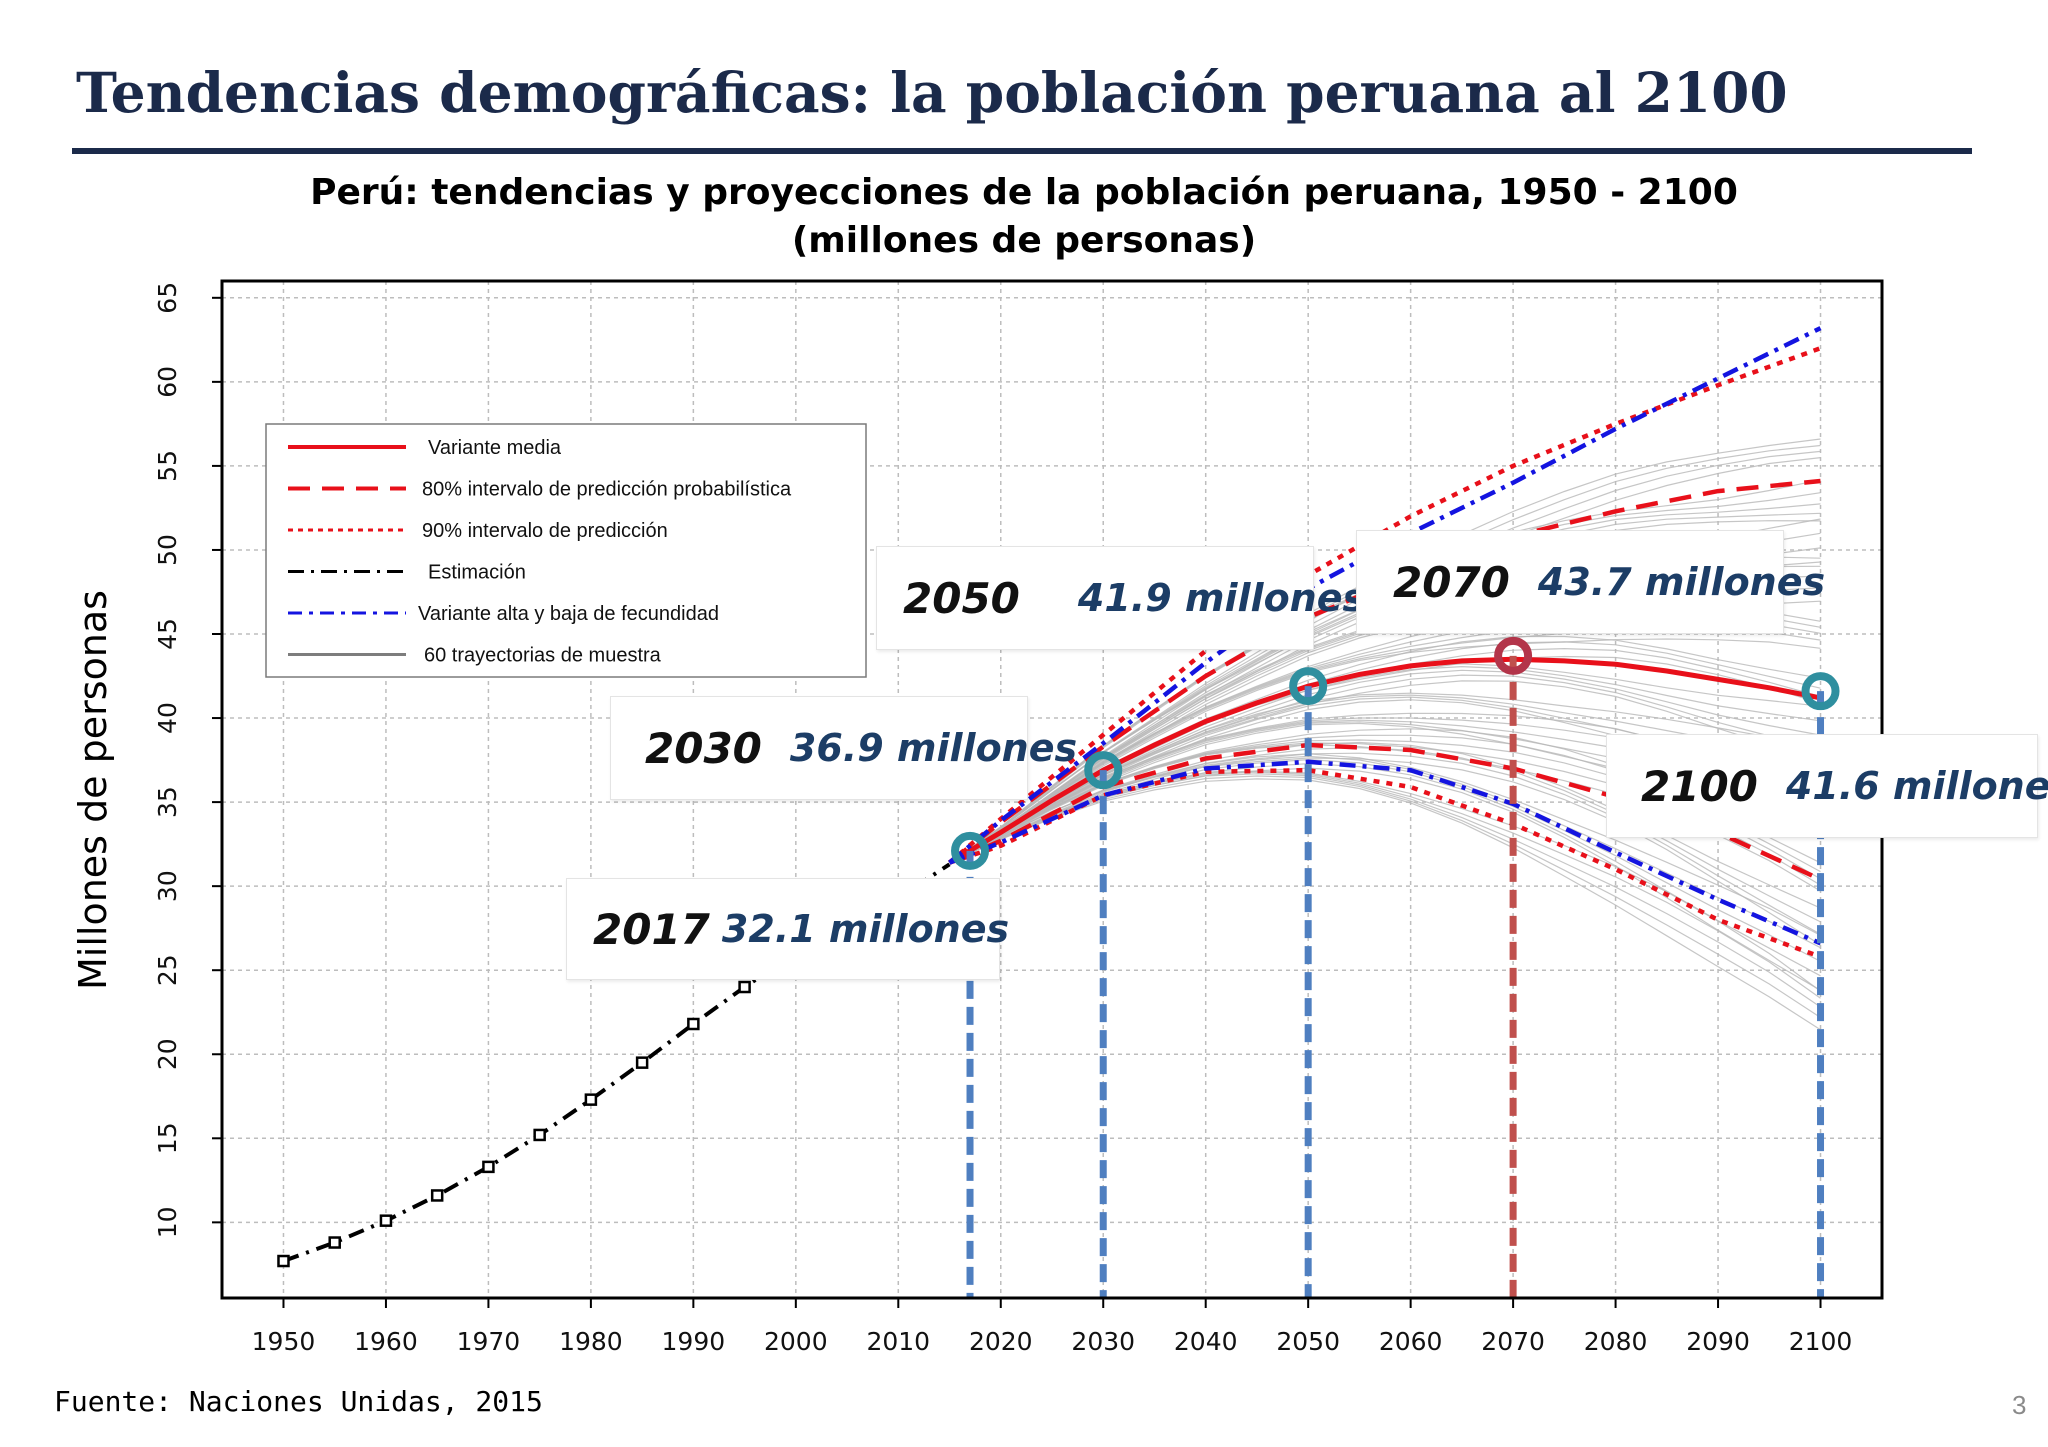 This screenshot has width=2048, height=1447. I want to click on callout-value: 32.1 millones, so click(865, 929).